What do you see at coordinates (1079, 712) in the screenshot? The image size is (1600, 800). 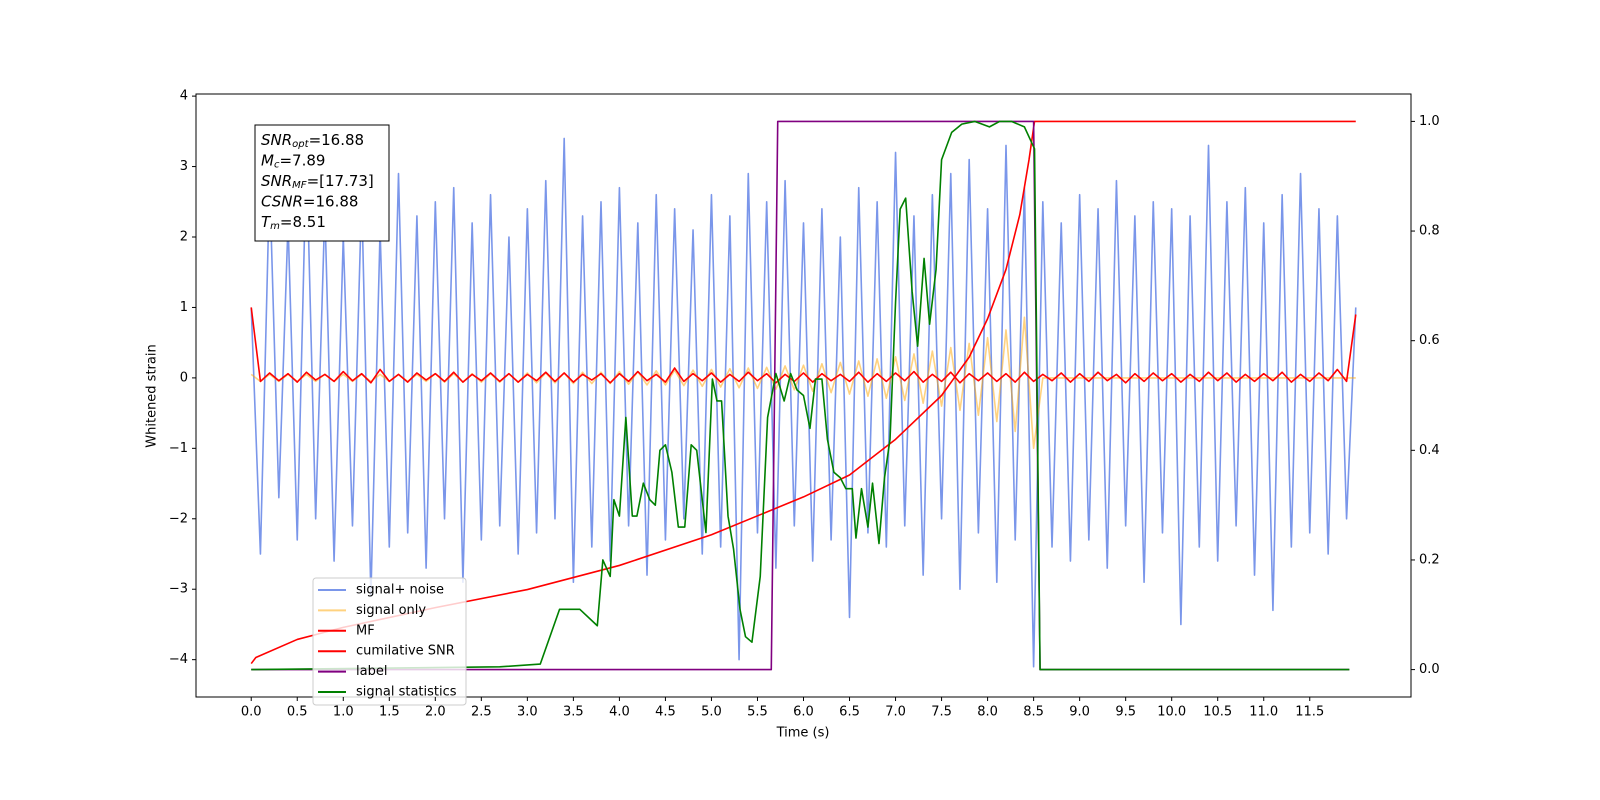 I see `x-tick-label: 9.0` at bounding box center [1079, 712].